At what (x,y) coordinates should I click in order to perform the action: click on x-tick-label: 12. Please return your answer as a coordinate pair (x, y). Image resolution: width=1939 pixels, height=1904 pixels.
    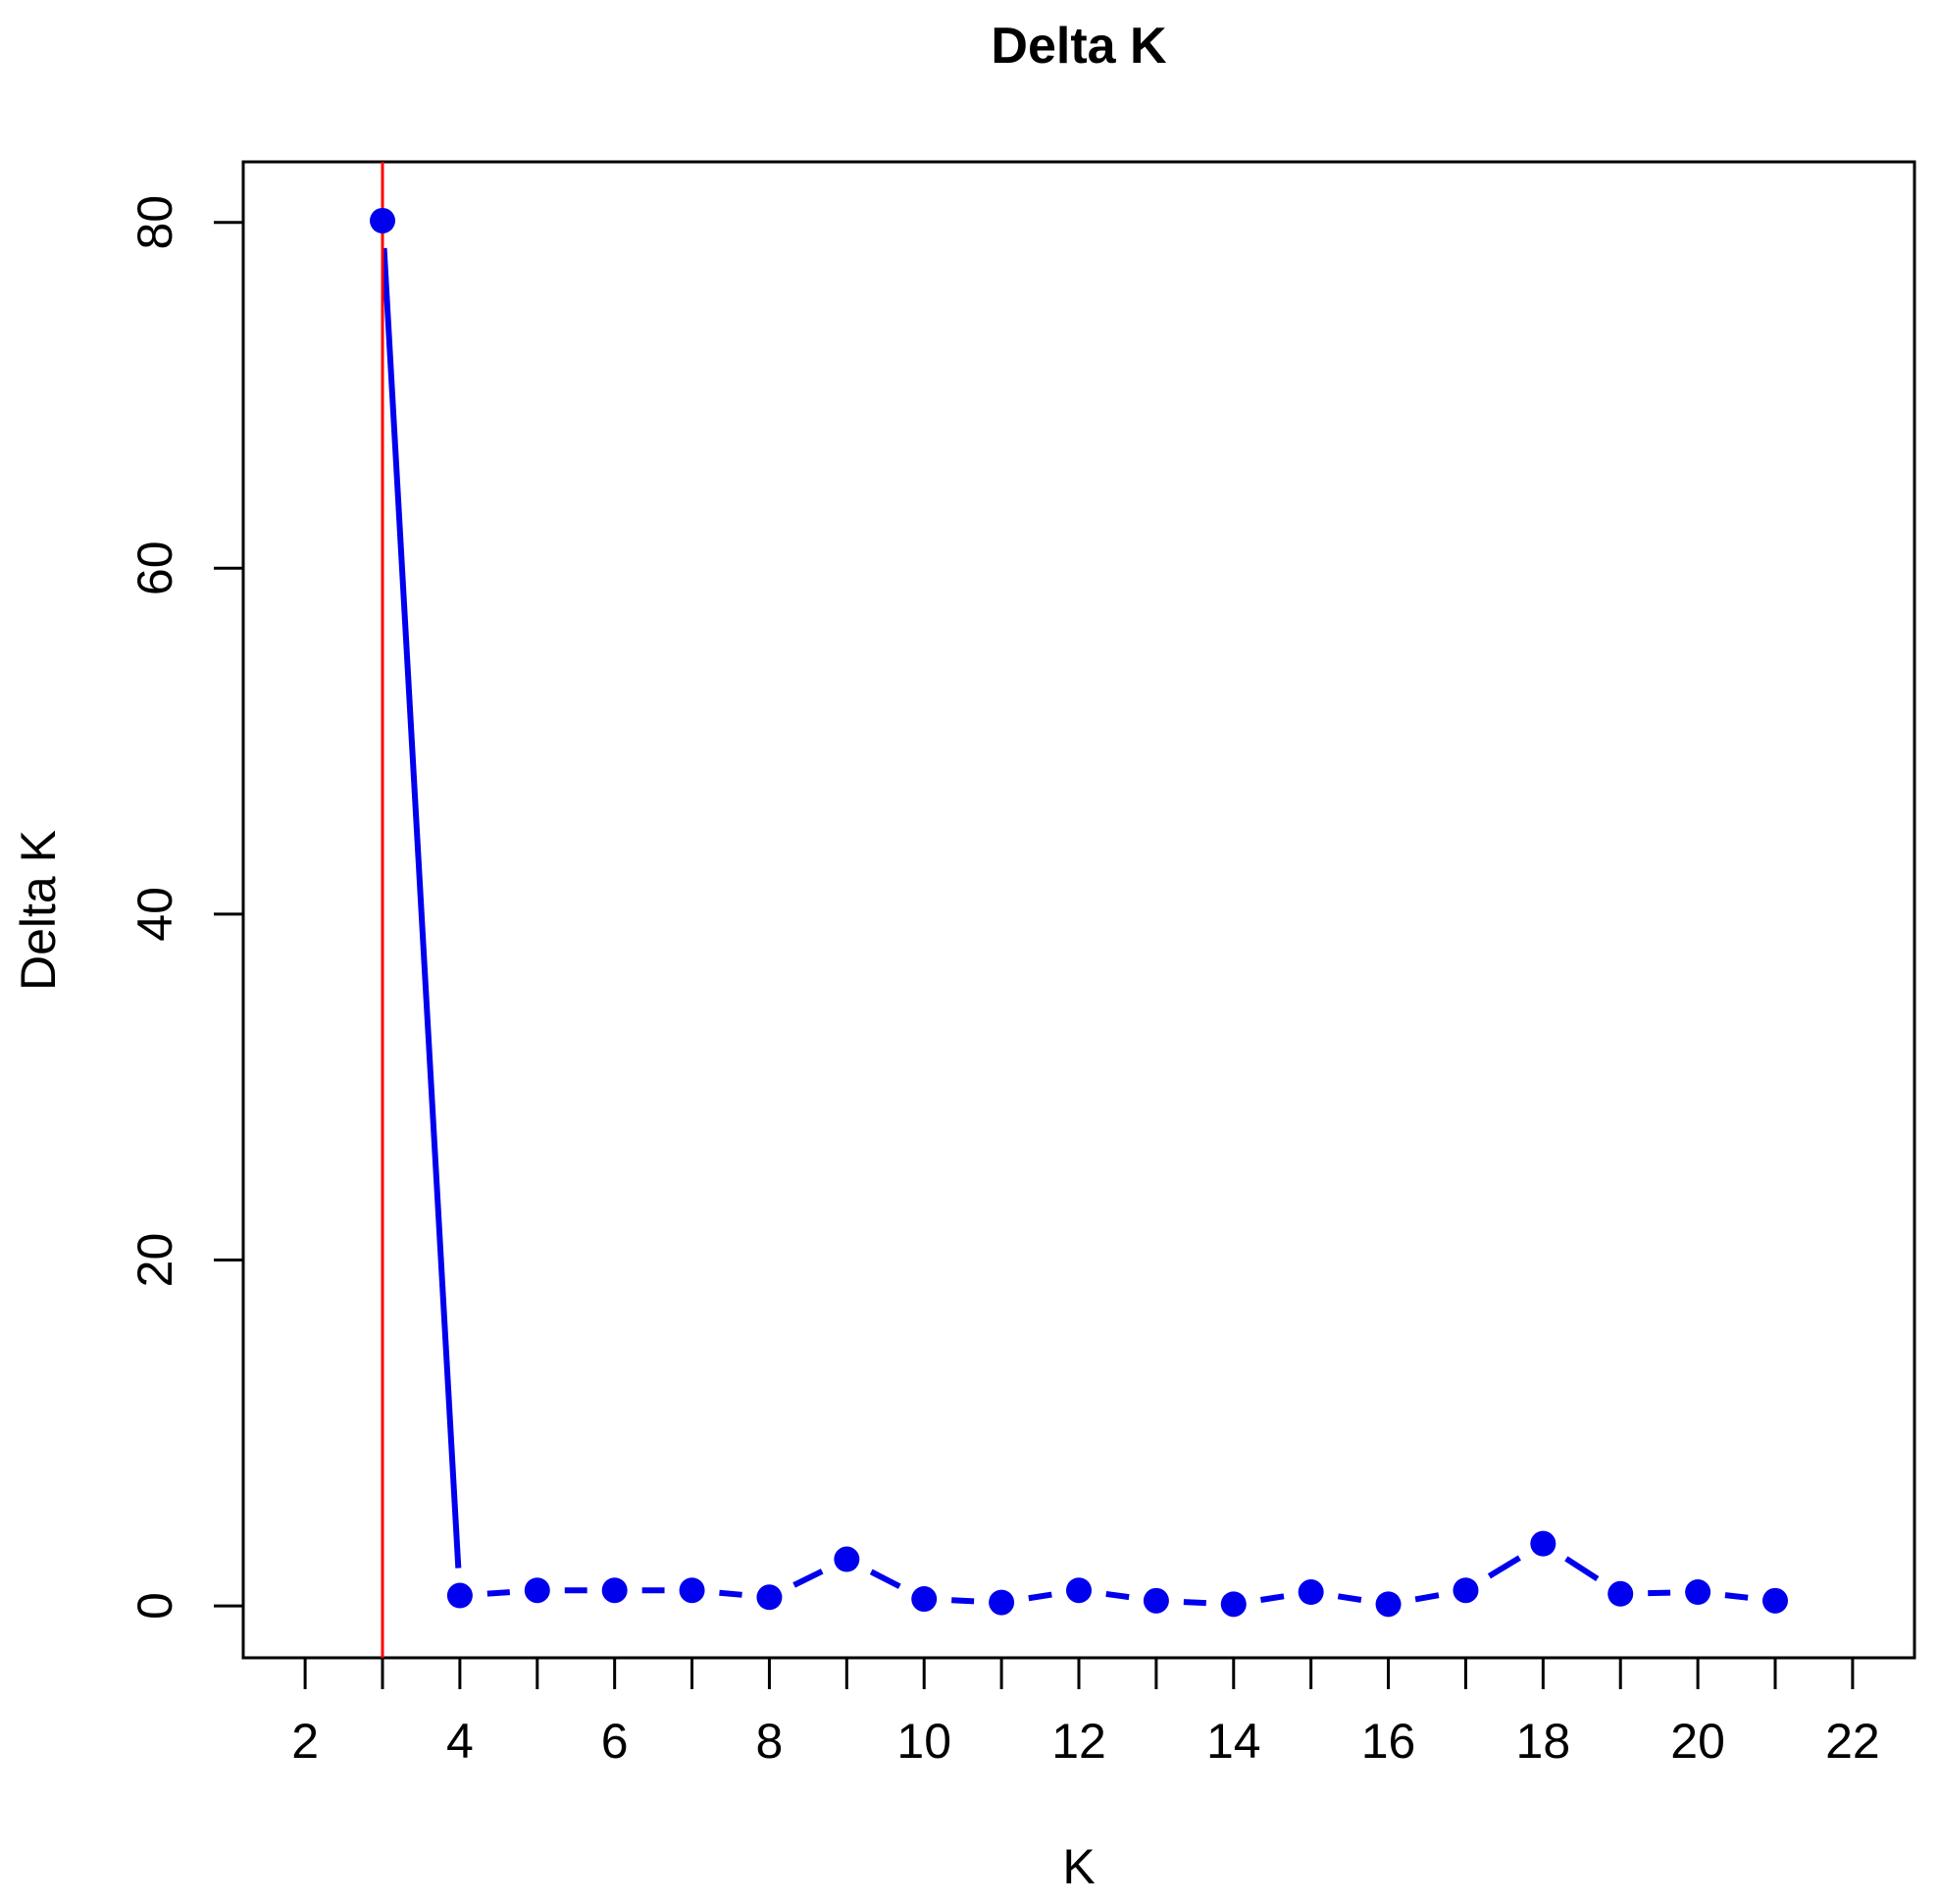
    Looking at the image, I should click on (1078, 1741).